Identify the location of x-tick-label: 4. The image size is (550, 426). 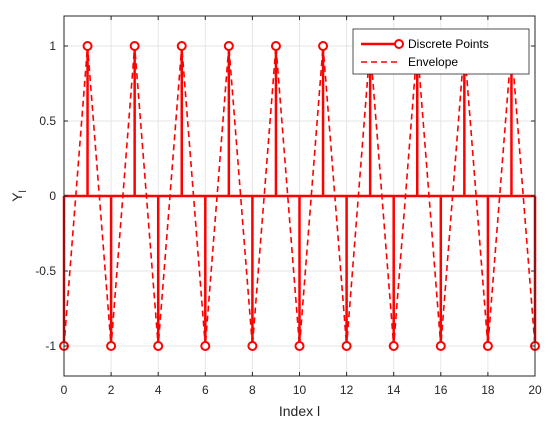
(158, 390).